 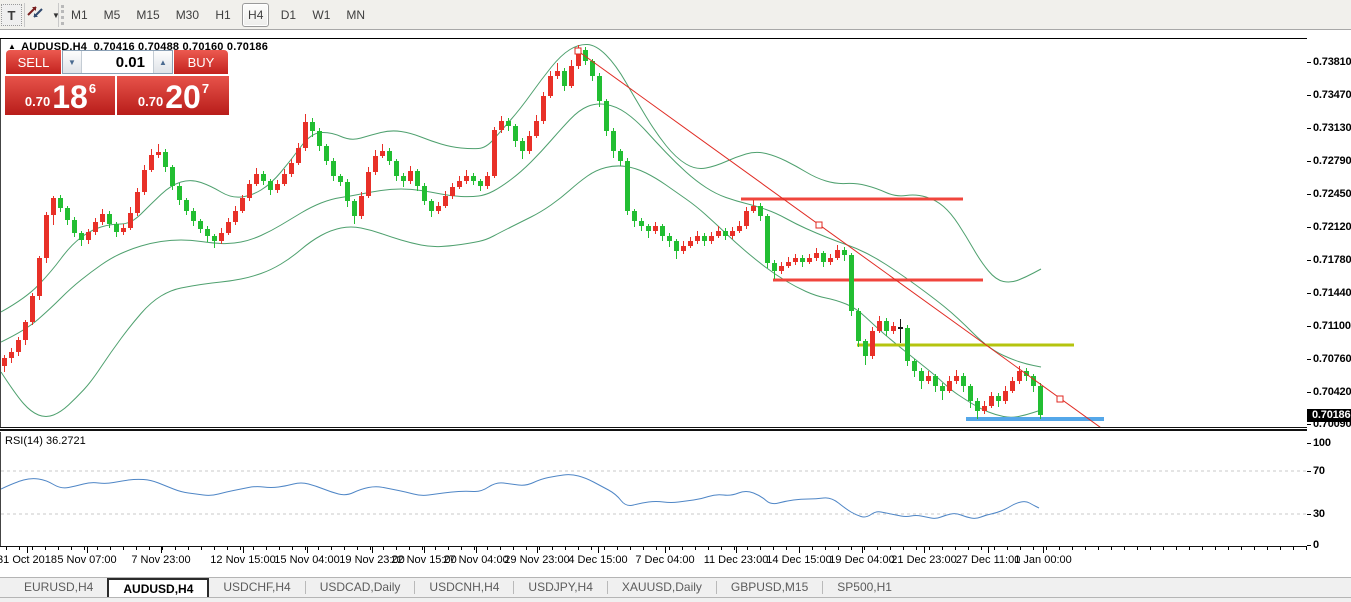 What do you see at coordinates (158, 587) in the screenshot?
I see `tab-audusd-h4: AUDUSD,H4` at bounding box center [158, 587].